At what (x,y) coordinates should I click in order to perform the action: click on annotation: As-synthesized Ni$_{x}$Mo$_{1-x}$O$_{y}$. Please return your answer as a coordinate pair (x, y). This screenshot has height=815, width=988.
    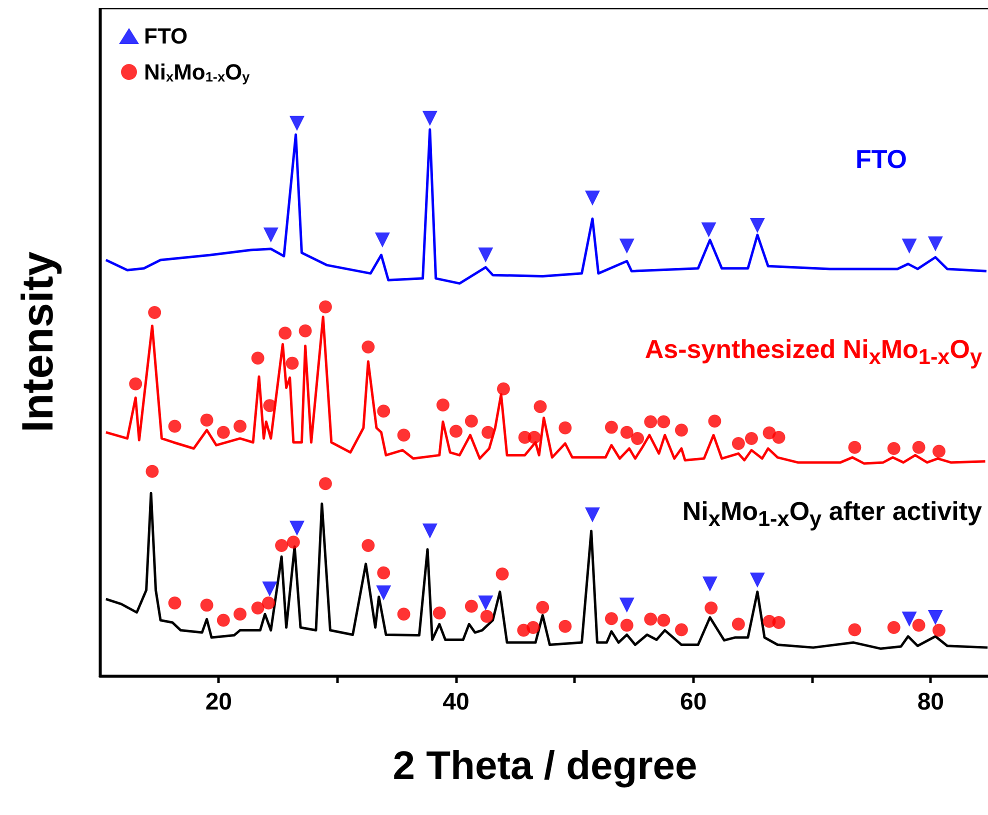
    Looking at the image, I should click on (813, 352).